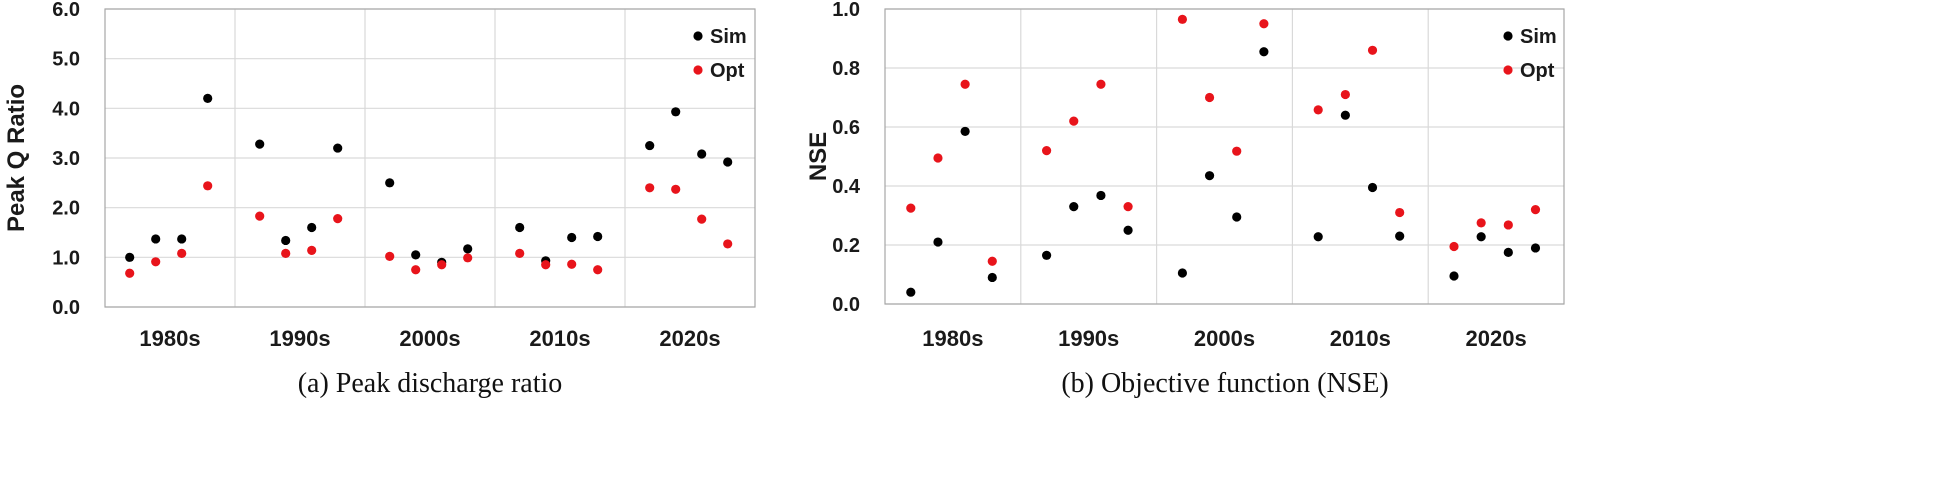 This screenshot has height=492, width=1948. Describe the element at coordinates (846, 187) in the screenshot. I see `y-tick-label: 0.4` at that location.